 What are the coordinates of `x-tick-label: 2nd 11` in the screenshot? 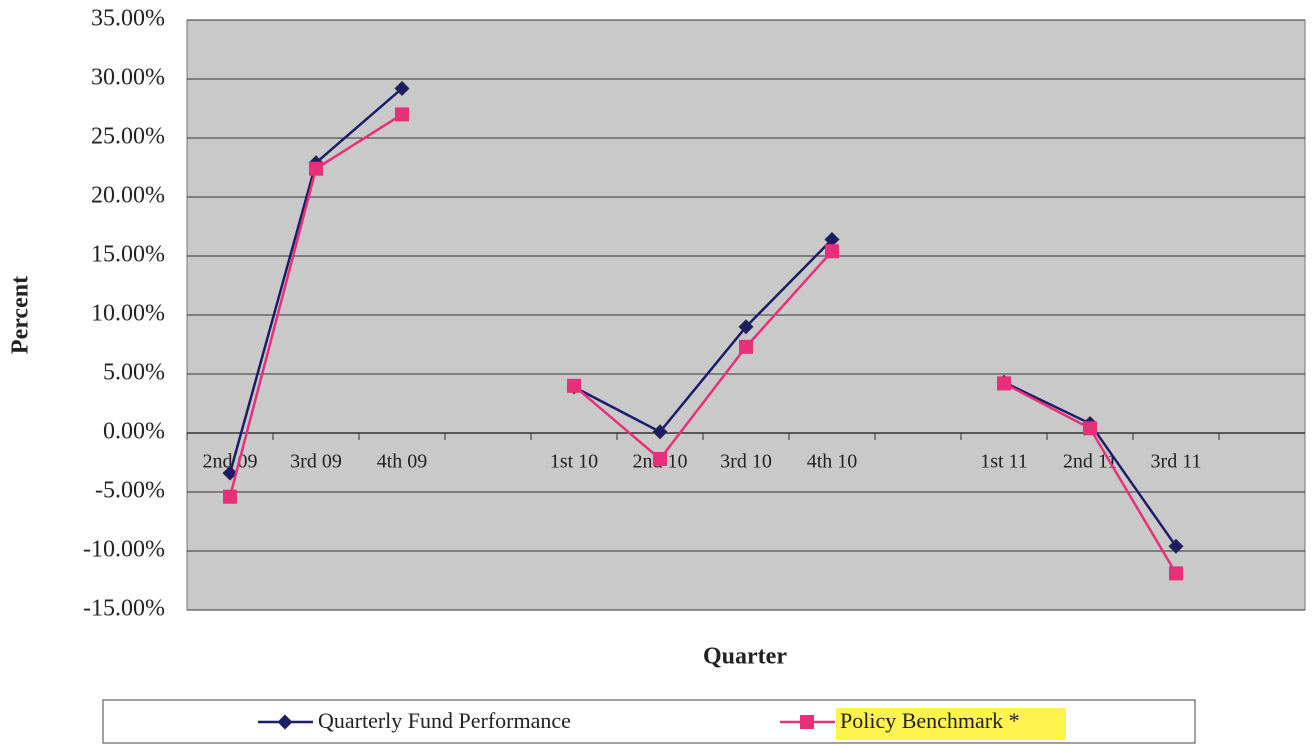 It's located at (1090, 462).